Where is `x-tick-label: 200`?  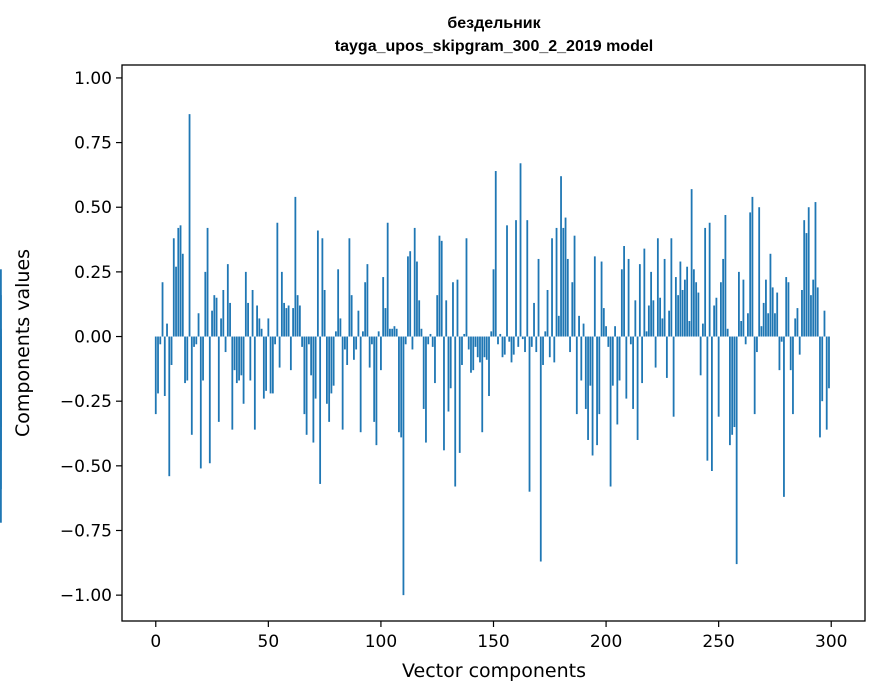
x-tick-label: 200 is located at coordinates (606, 642).